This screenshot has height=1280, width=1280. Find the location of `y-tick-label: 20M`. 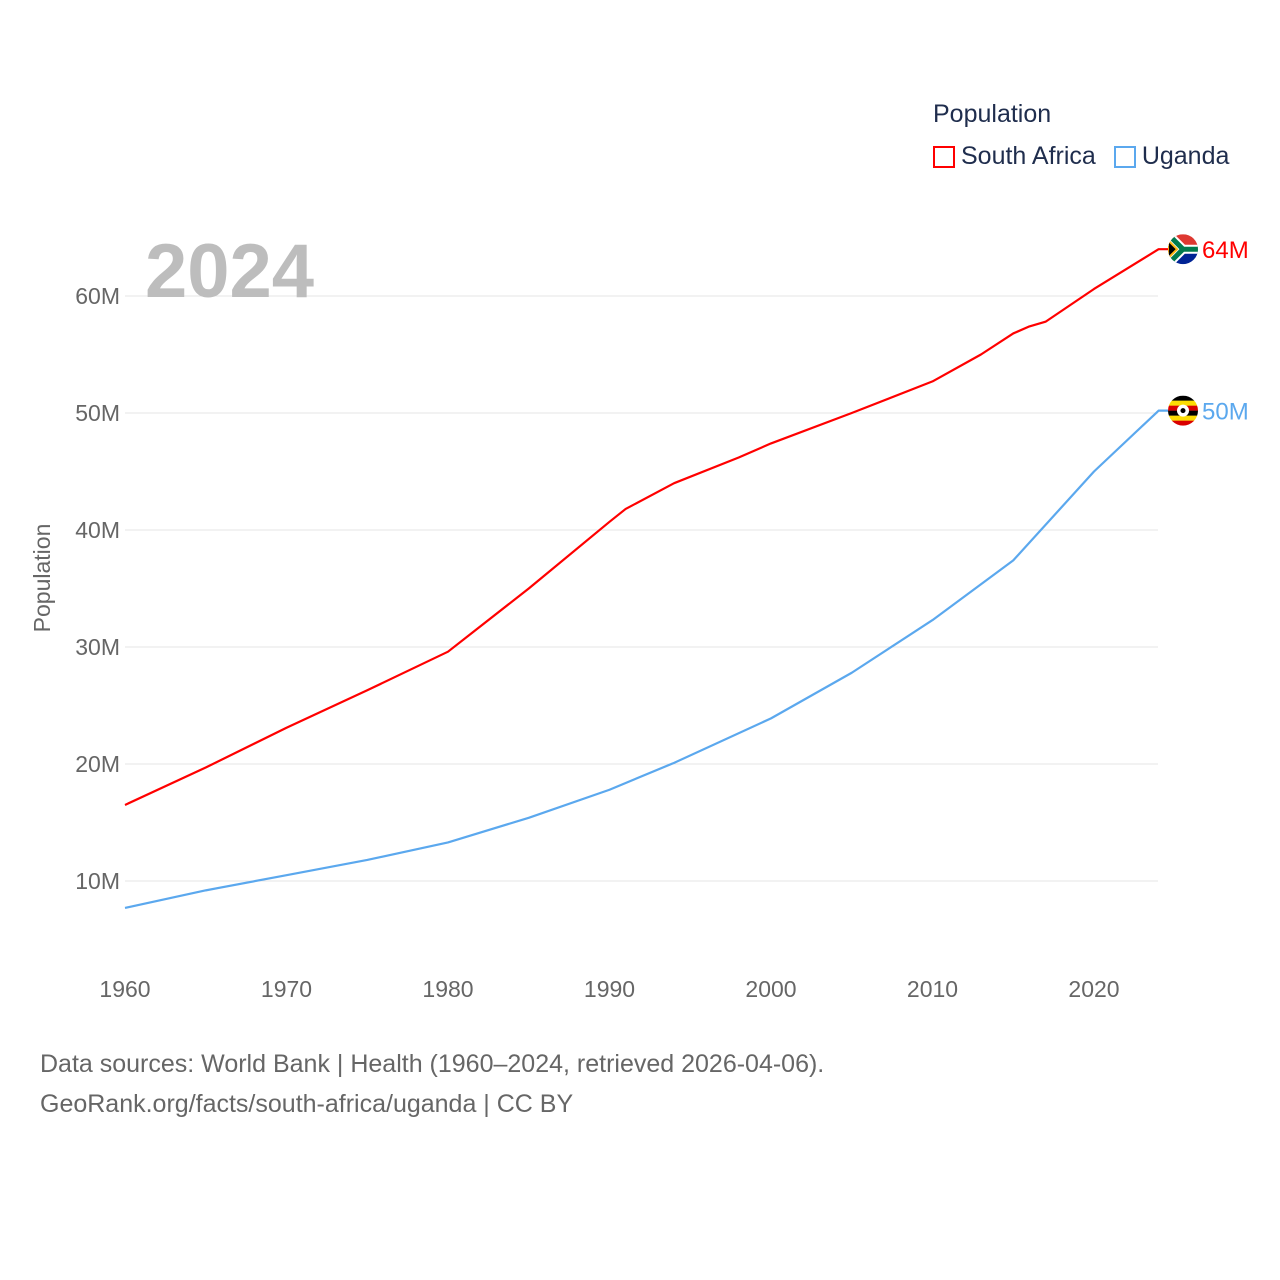

y-tick-label: 20M is located at coordinates (97, 764).